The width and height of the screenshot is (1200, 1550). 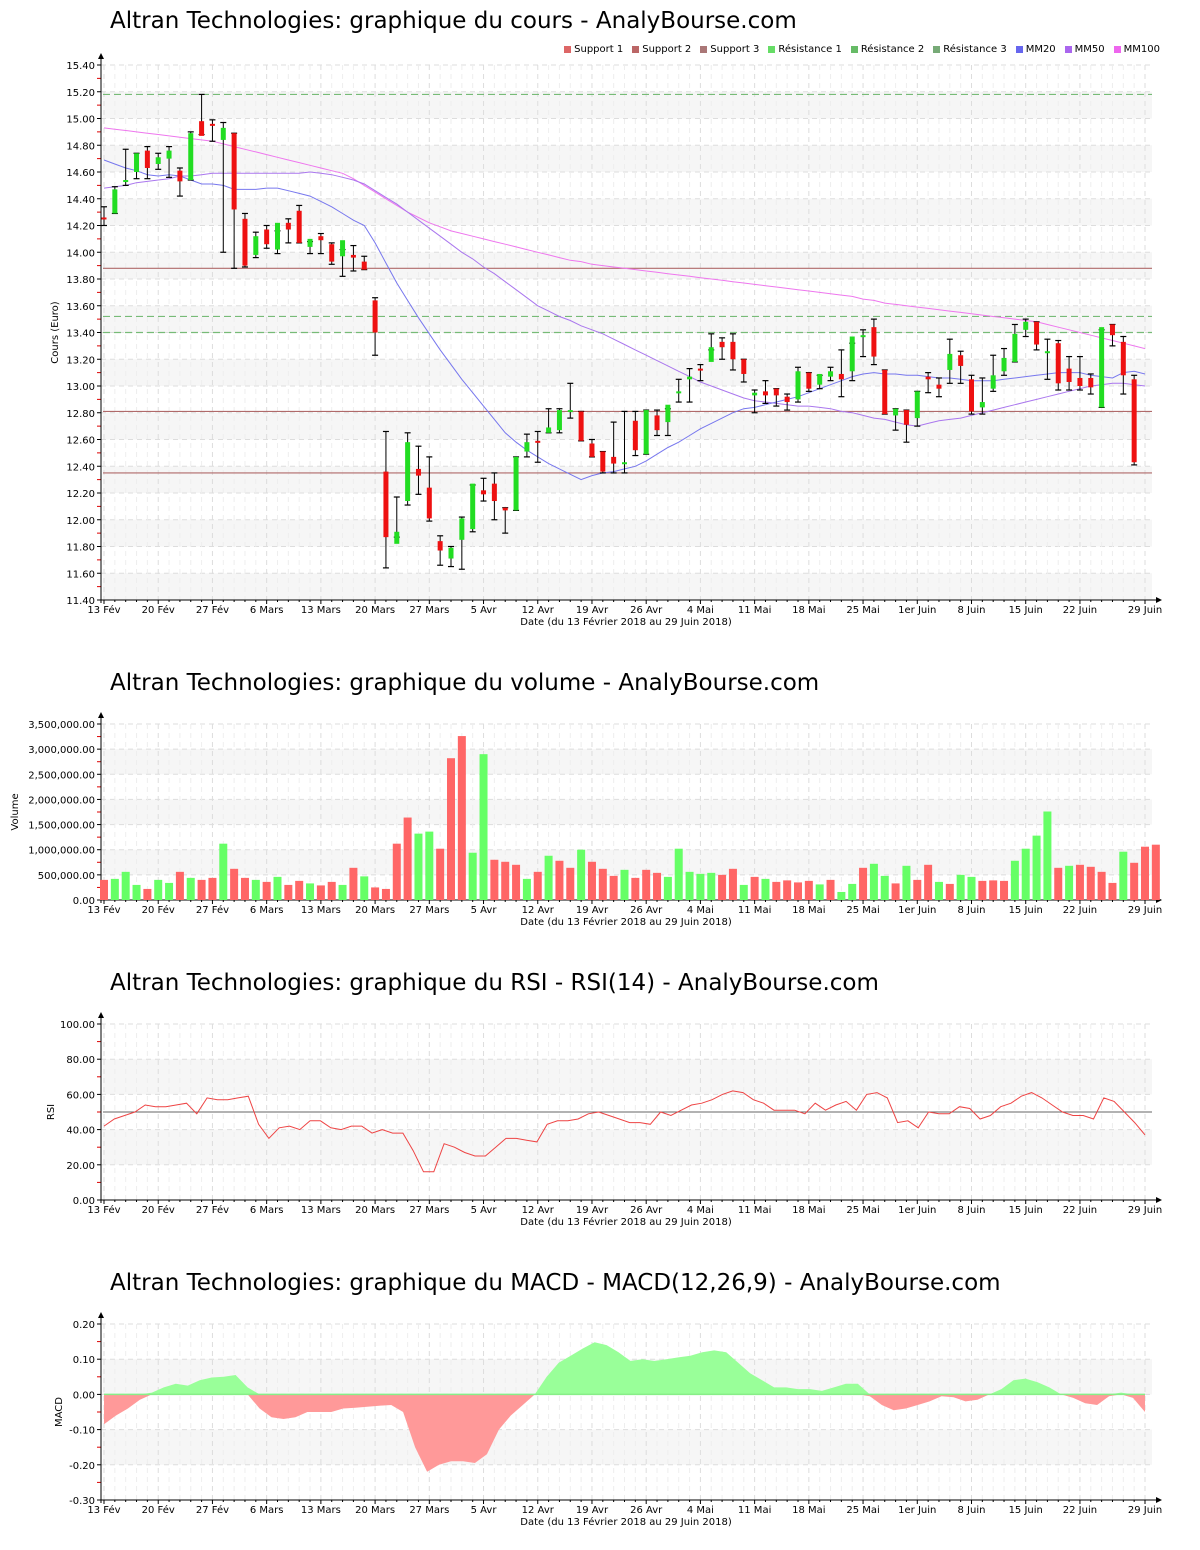 What do you see at coordinates (1026, 1510) in the screenshot?
I see `macd-xtick: 15 Juin` at bounding box center [1026, 1510].